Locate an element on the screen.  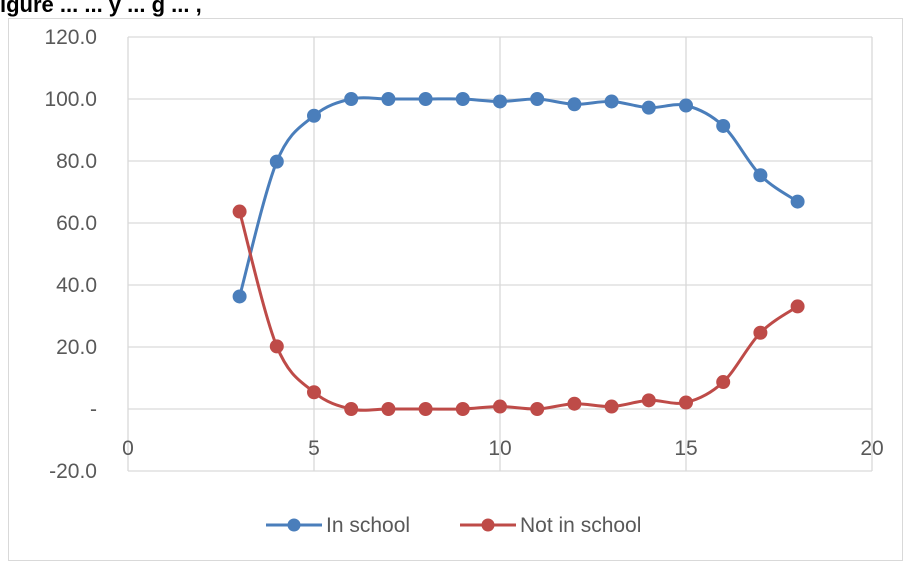
legend-item-not-in-school: Not in school is located at coordinates (550, 525).